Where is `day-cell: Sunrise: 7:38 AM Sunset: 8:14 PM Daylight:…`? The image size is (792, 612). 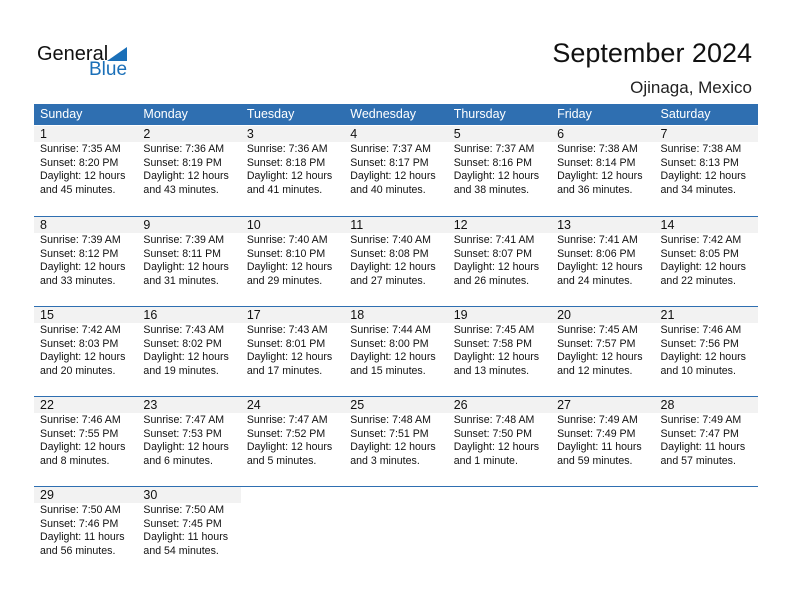 day-cell: Sunrise: 7:38 AM Sunset: 8:14 PM Daylight:… is located at coordinates (602, 169).